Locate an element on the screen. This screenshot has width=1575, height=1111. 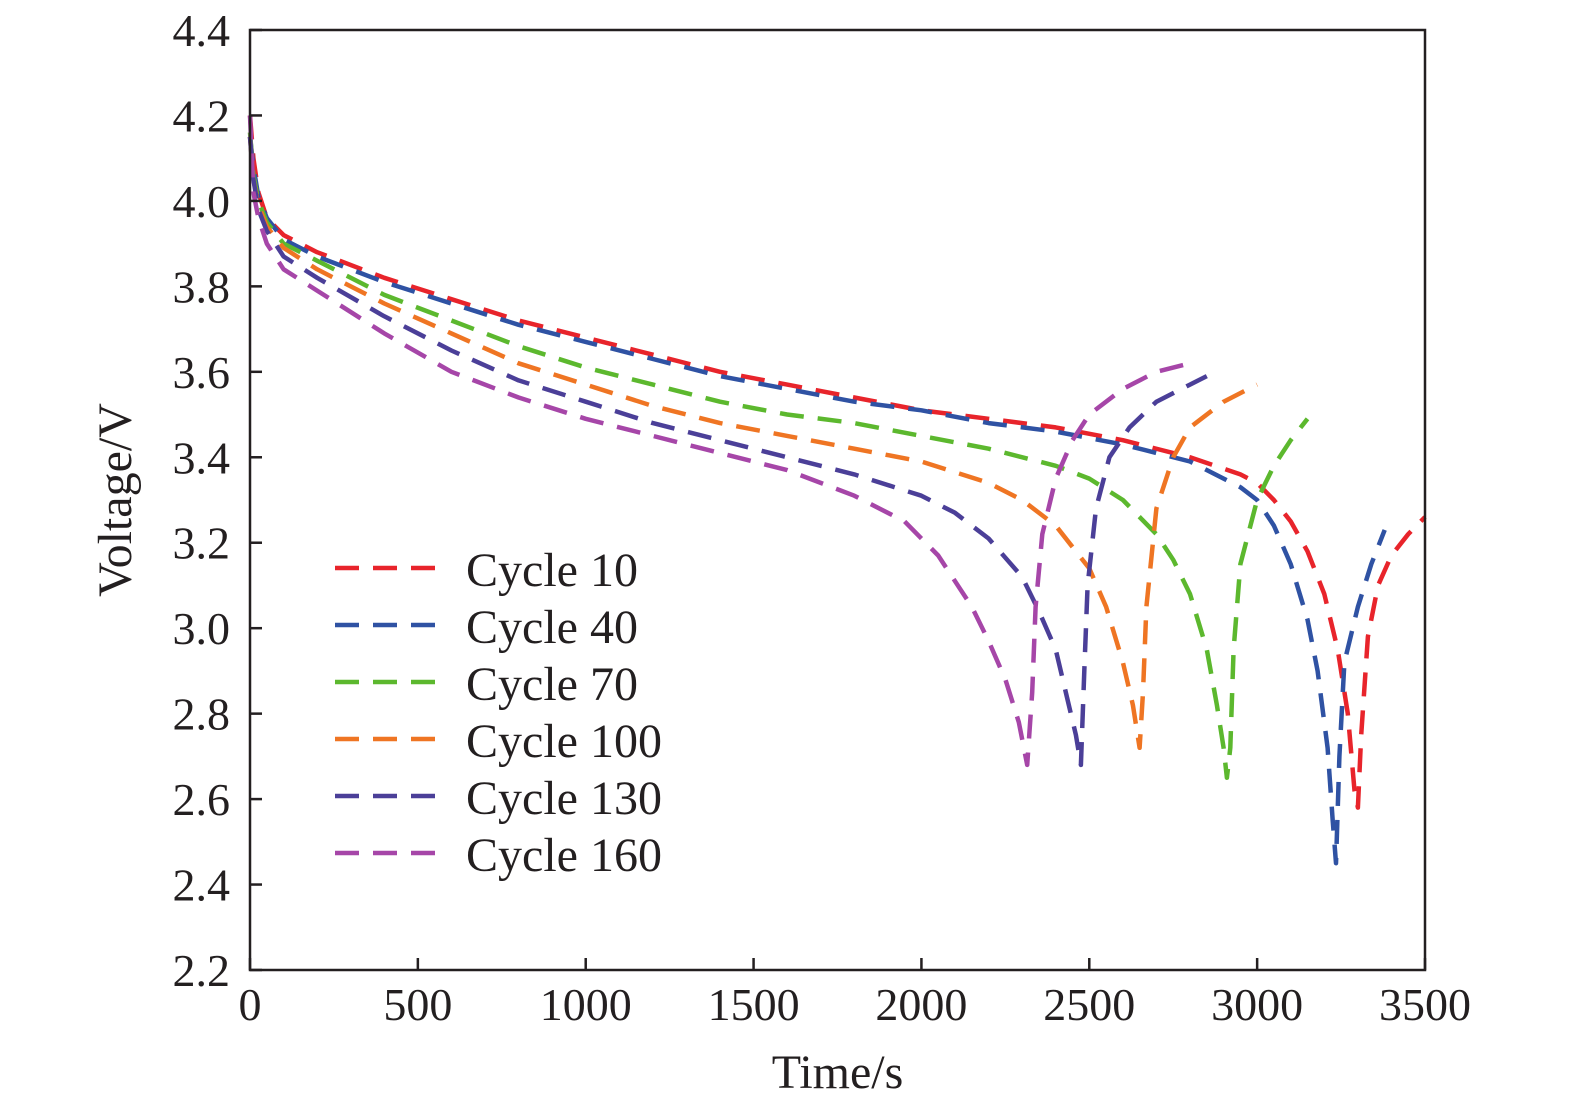
legend-label: Cycle 130 is located at coordinates (564, 798).